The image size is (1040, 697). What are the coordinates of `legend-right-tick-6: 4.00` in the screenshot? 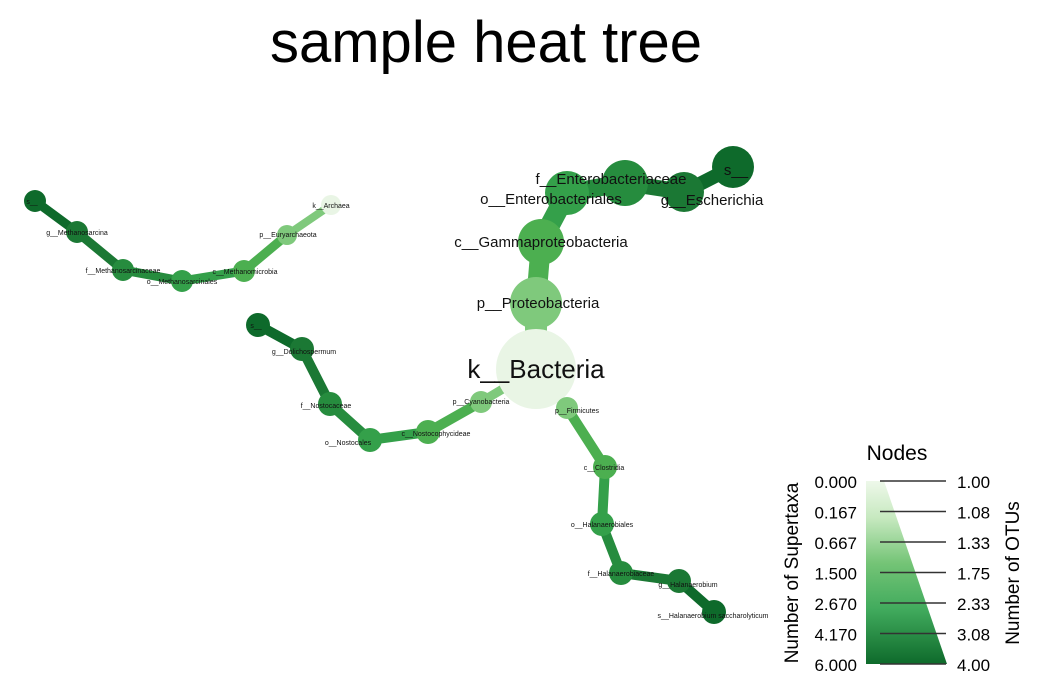 It's located at (973, 665).